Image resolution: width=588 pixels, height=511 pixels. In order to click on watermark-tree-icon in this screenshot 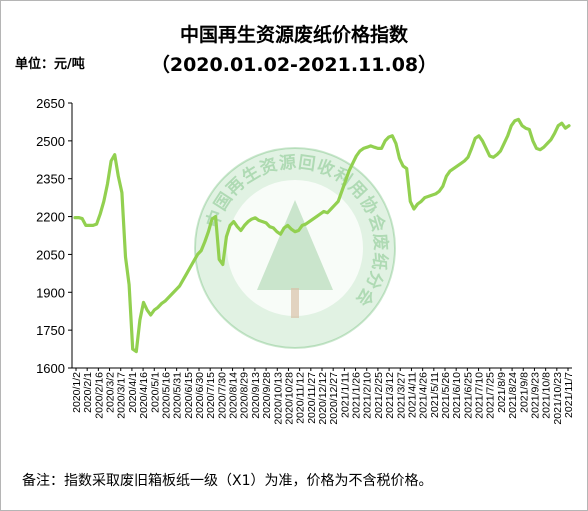, I will do `click(295, 245)`.